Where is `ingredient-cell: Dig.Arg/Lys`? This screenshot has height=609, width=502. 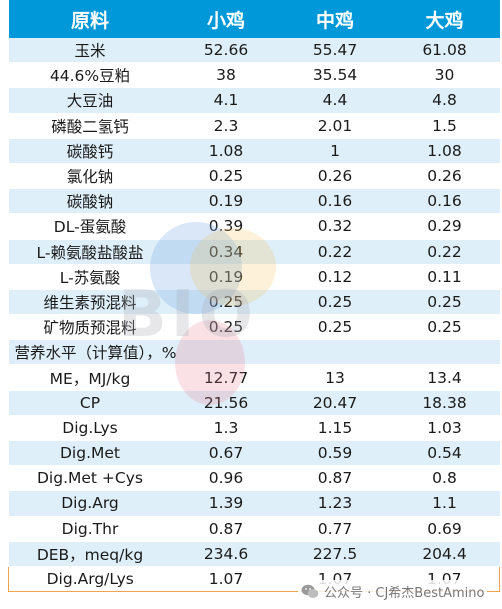
ingredient-cell: Dig.Arg/Lys is located at coordinates (90, 579).